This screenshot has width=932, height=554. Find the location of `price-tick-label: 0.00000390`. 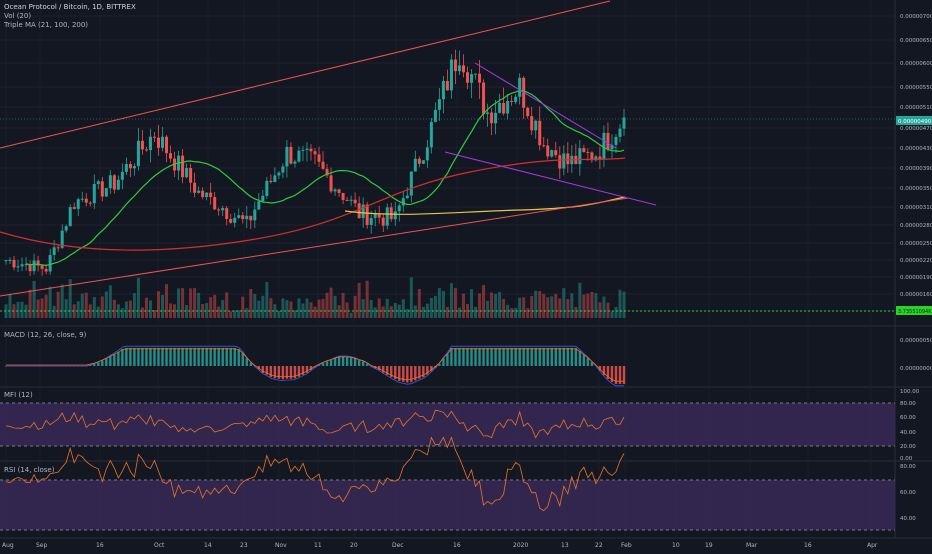

price-tick-label: 0.00000390 is located at coordinates (916, 169).